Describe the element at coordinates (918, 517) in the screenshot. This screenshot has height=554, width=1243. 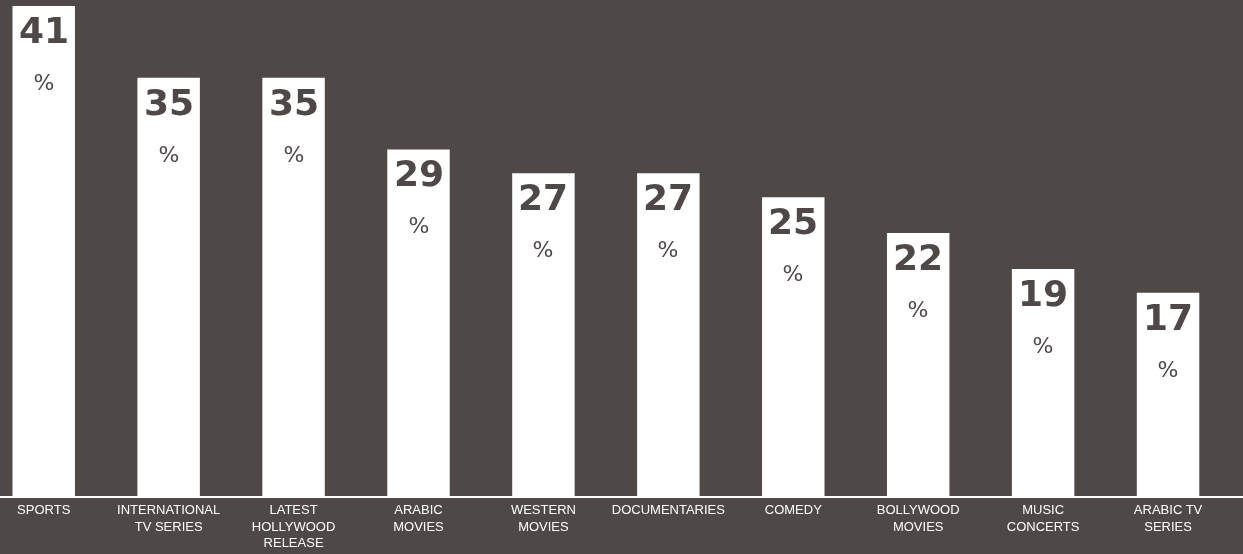
I see `x-tick-label: BOLLYWOOD MOVIES` at that location.